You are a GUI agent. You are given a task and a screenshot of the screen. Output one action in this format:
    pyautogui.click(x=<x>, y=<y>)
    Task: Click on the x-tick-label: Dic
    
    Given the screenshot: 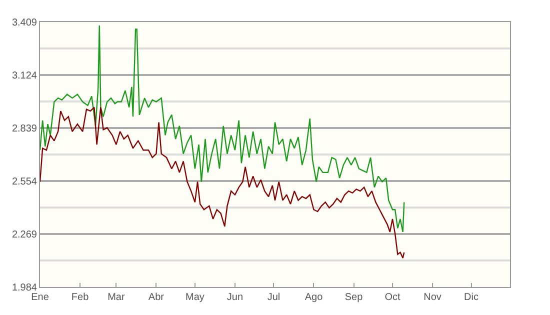 What is the action you would take?
    pyautogui.click(x=471, y=297)
    